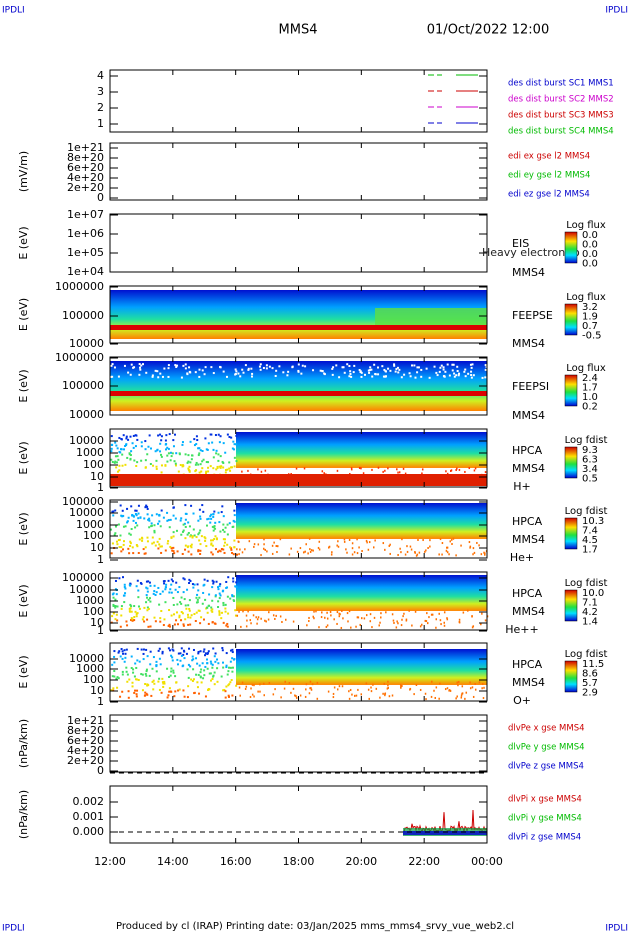  What do you see at coordinates (590, 378) in the screenshot?
I see `colorbar-label: 2.4` at bounding box center [590, 378].